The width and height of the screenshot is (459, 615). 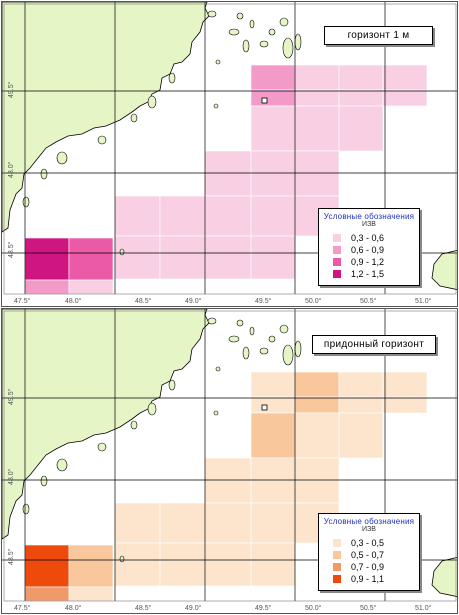 I want to click on x-tick-label: 50.5°, so click(x=368, y=301).